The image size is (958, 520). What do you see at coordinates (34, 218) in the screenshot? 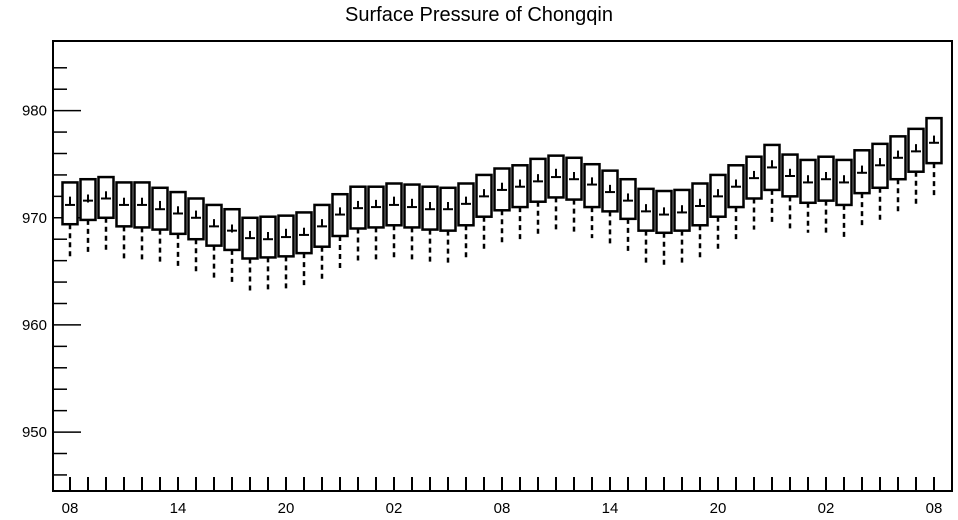
I see `y-tick-label: 970` at bounding box center [34, 218].